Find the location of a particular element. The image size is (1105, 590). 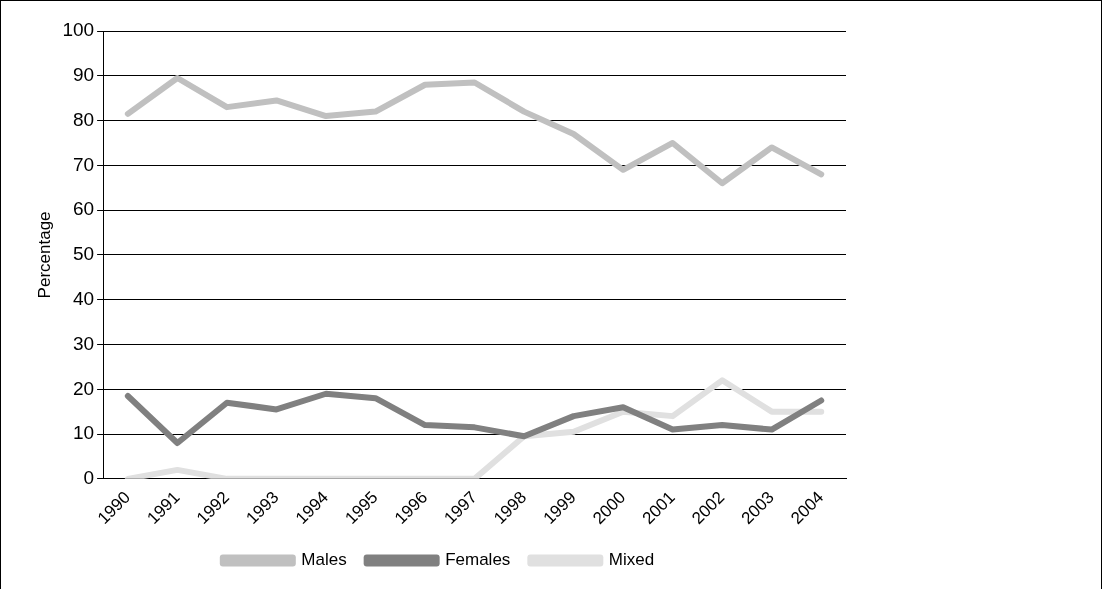

legend-label: Males is located at coordinates (324, 560).